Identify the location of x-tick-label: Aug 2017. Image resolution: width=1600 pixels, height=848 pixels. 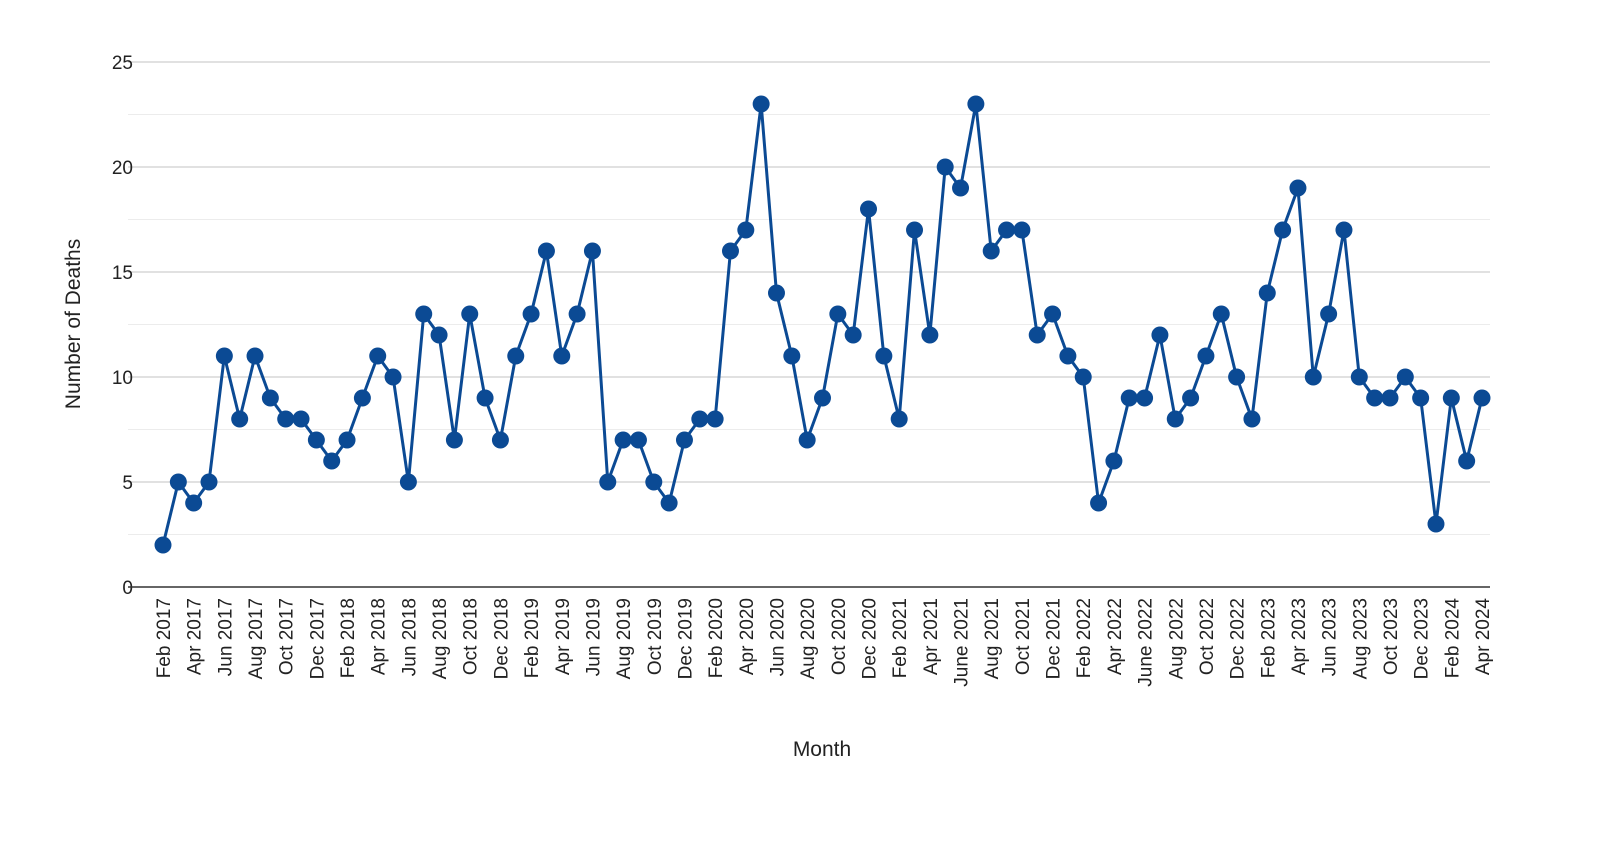
(256, 638).